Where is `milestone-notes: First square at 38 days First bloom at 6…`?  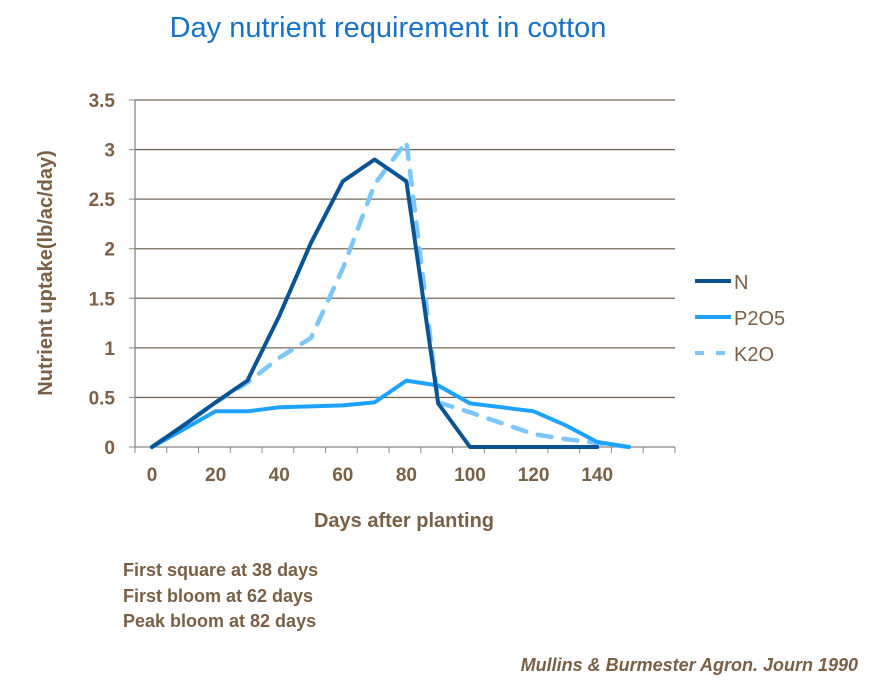
milestone-notes: First square at 38 days First bloom at 6… is located at coordinates (220, 596).